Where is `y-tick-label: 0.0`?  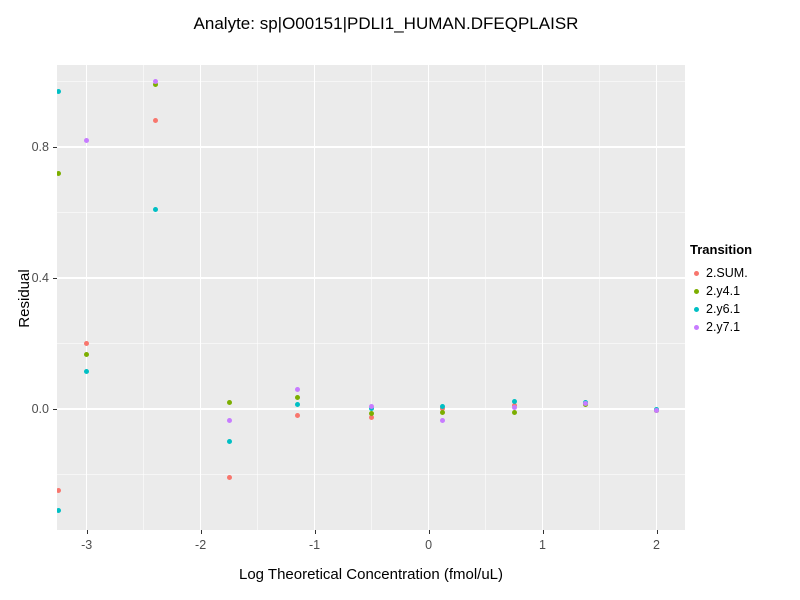 y-tick-label: 0.0 is located at coordinates (40, 408).